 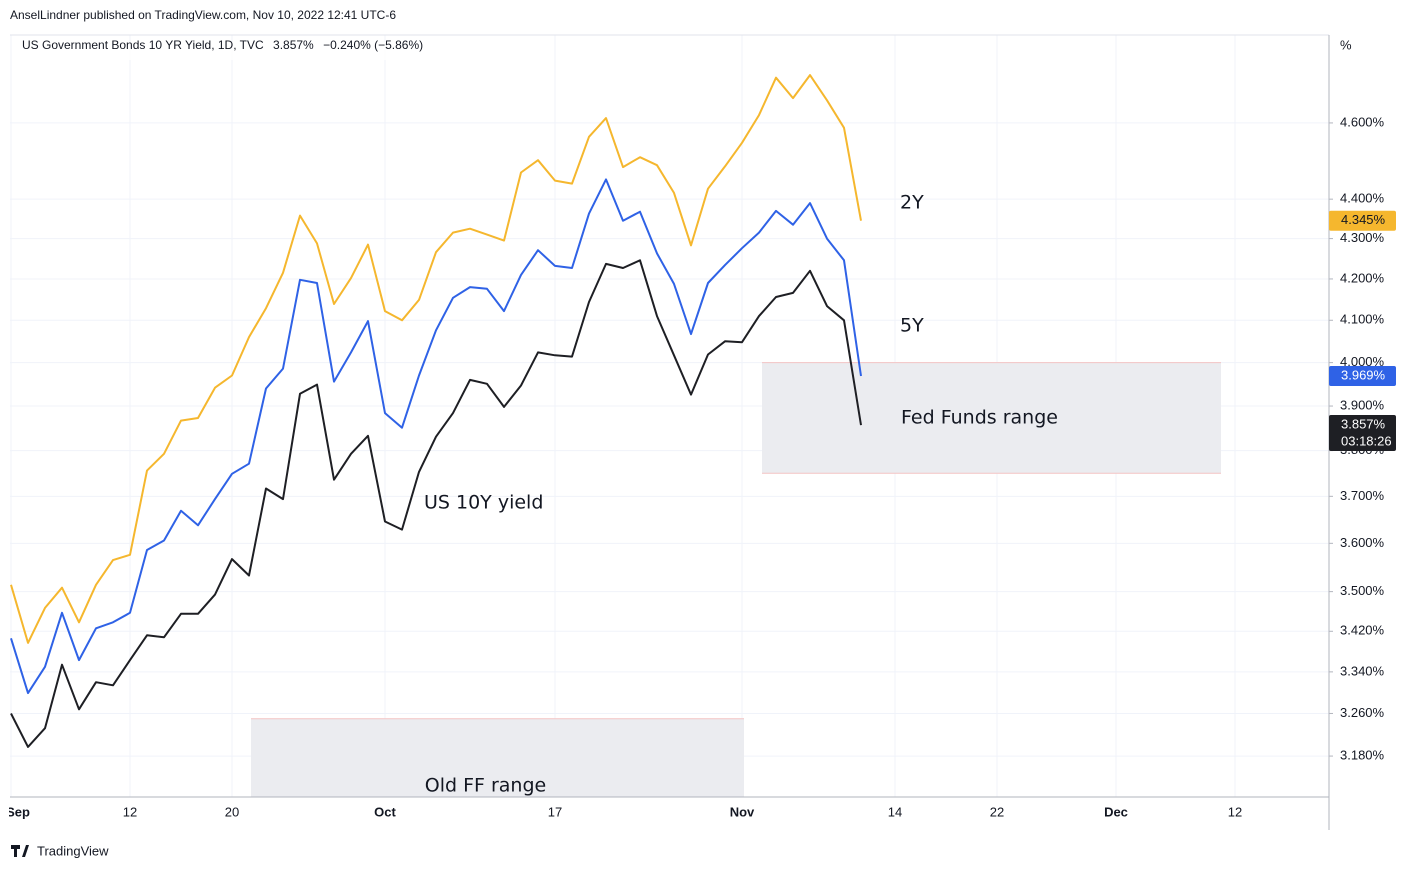 What do you see at coordinates (1362, 590) in the screenshot?
I see `y-tick-label: 3.500%` at bounding box center [1362, 590].